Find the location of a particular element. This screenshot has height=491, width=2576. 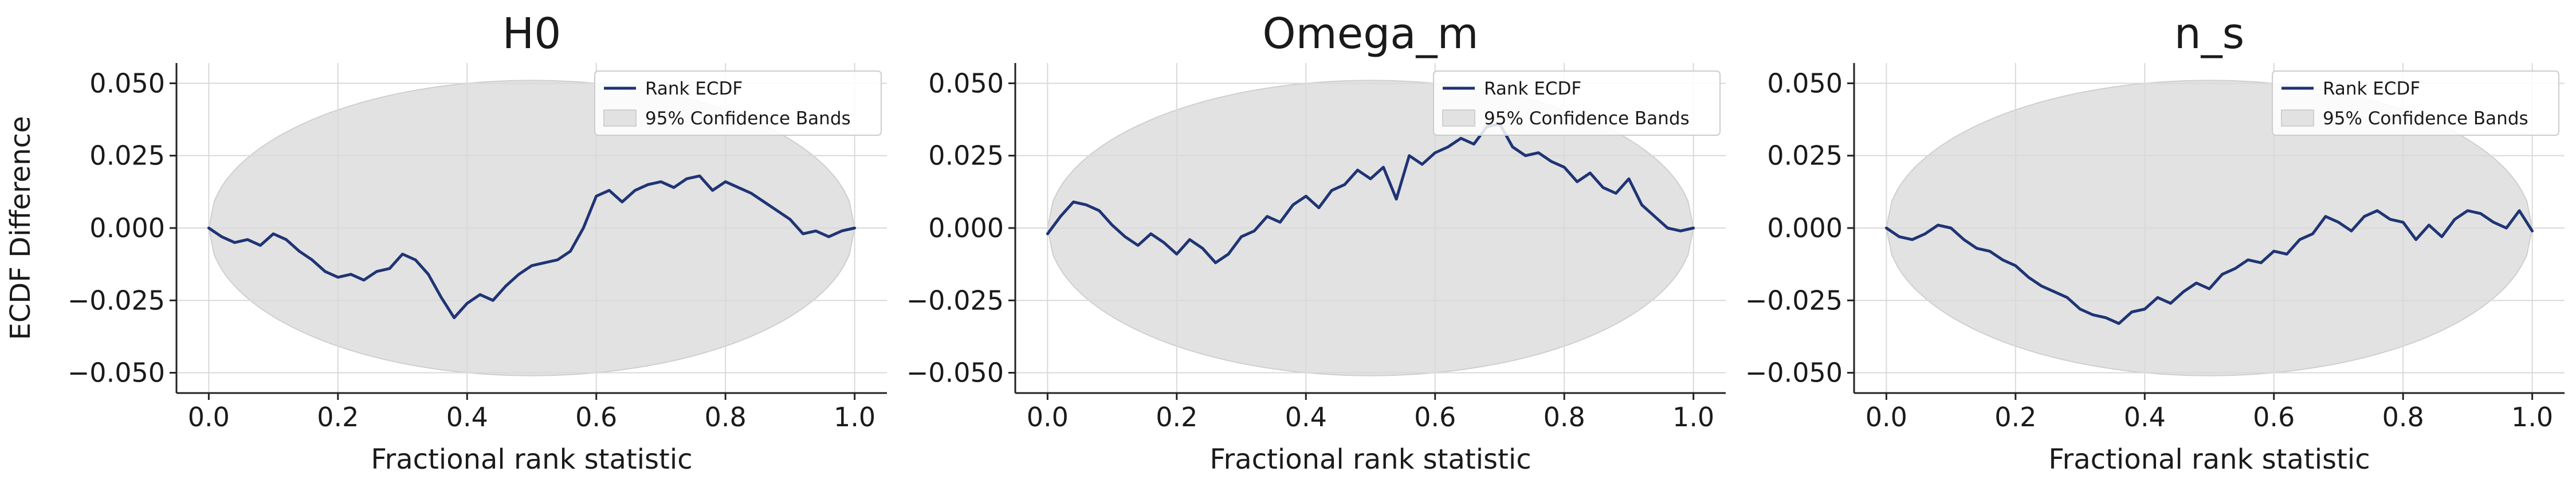

y-axis-label: ECDF Difference is located at coordinates (21, 228).